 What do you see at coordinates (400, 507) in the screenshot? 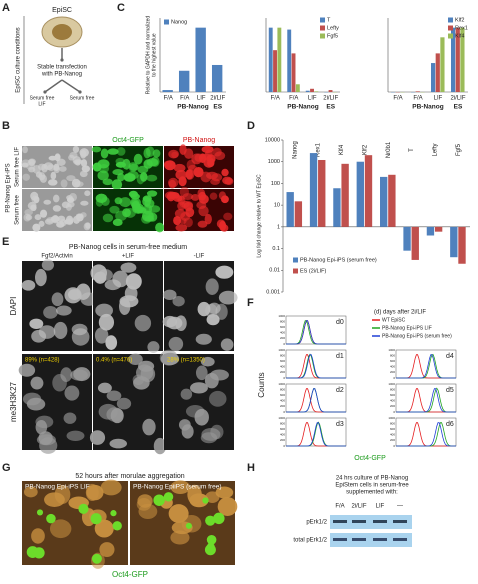
I see `lane-label: —` at bounding box center [400, 507].